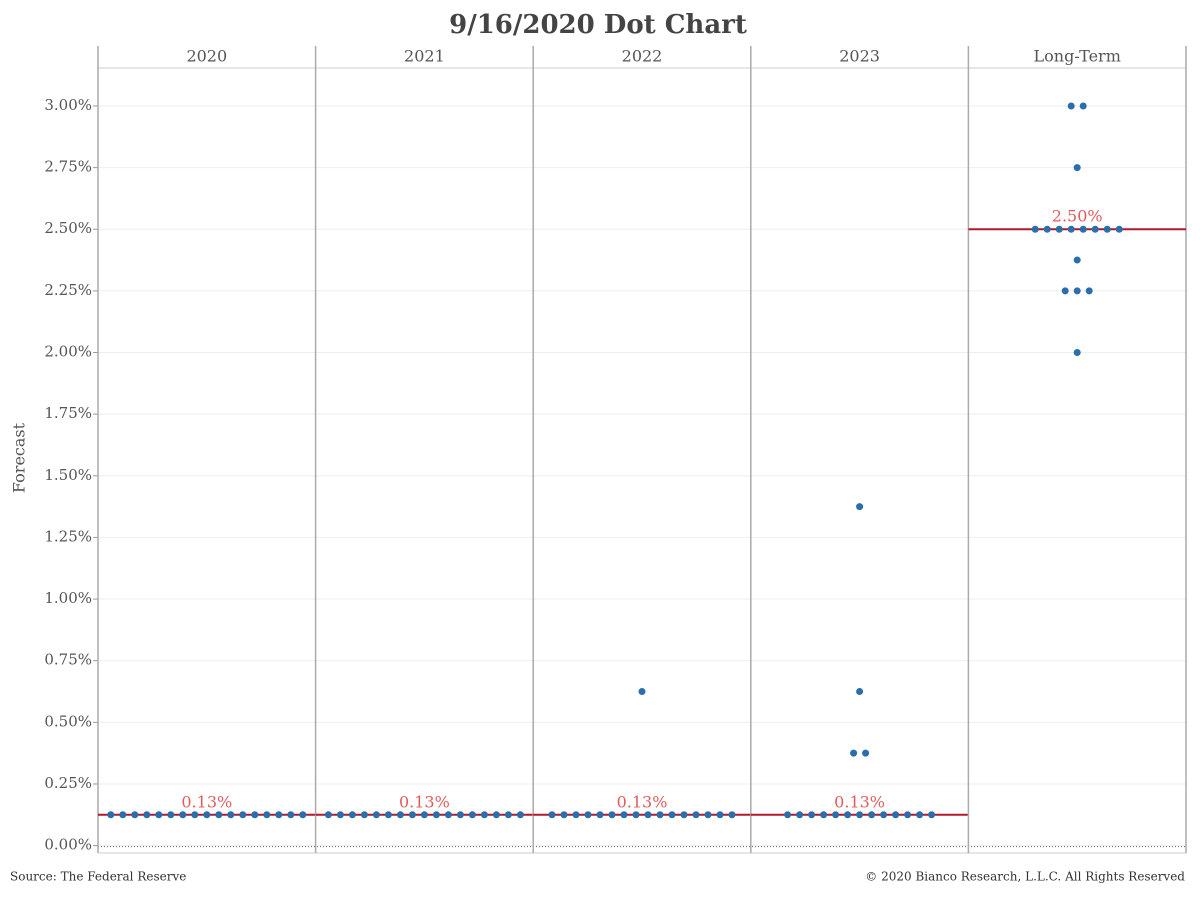 The image size is (1200, 900). Describe the element at coordinates (206, 56) in the screenshot. I see `panel-label: 2020` at that location.